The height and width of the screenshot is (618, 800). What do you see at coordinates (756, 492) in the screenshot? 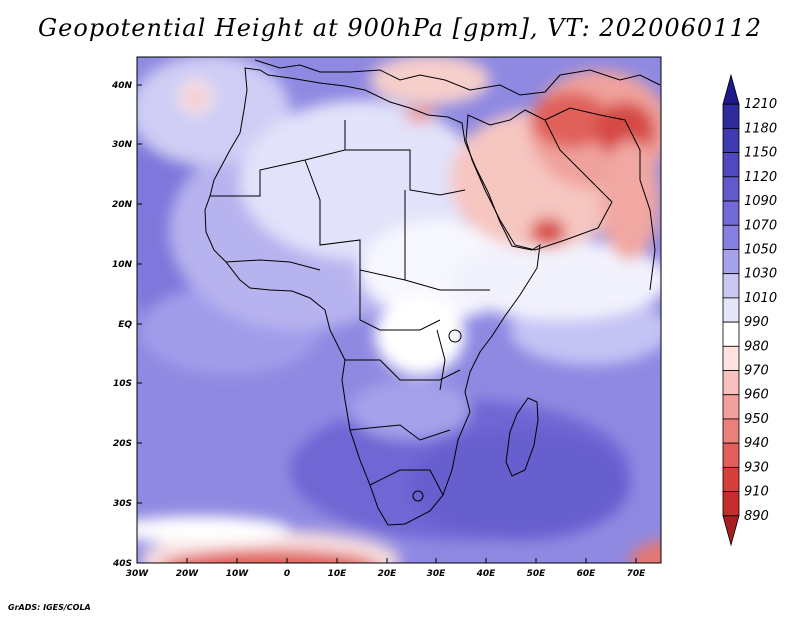
I see `colorbar-label: 910` at bounding box center [756, 492].